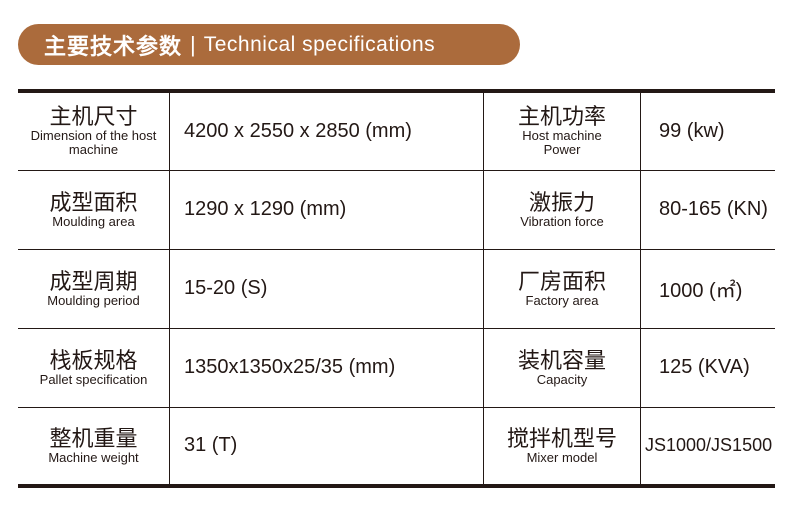  Describe the element at coordinates (93, 360) in the screenshot. I see `label-cn: 栈板规格` at that location.